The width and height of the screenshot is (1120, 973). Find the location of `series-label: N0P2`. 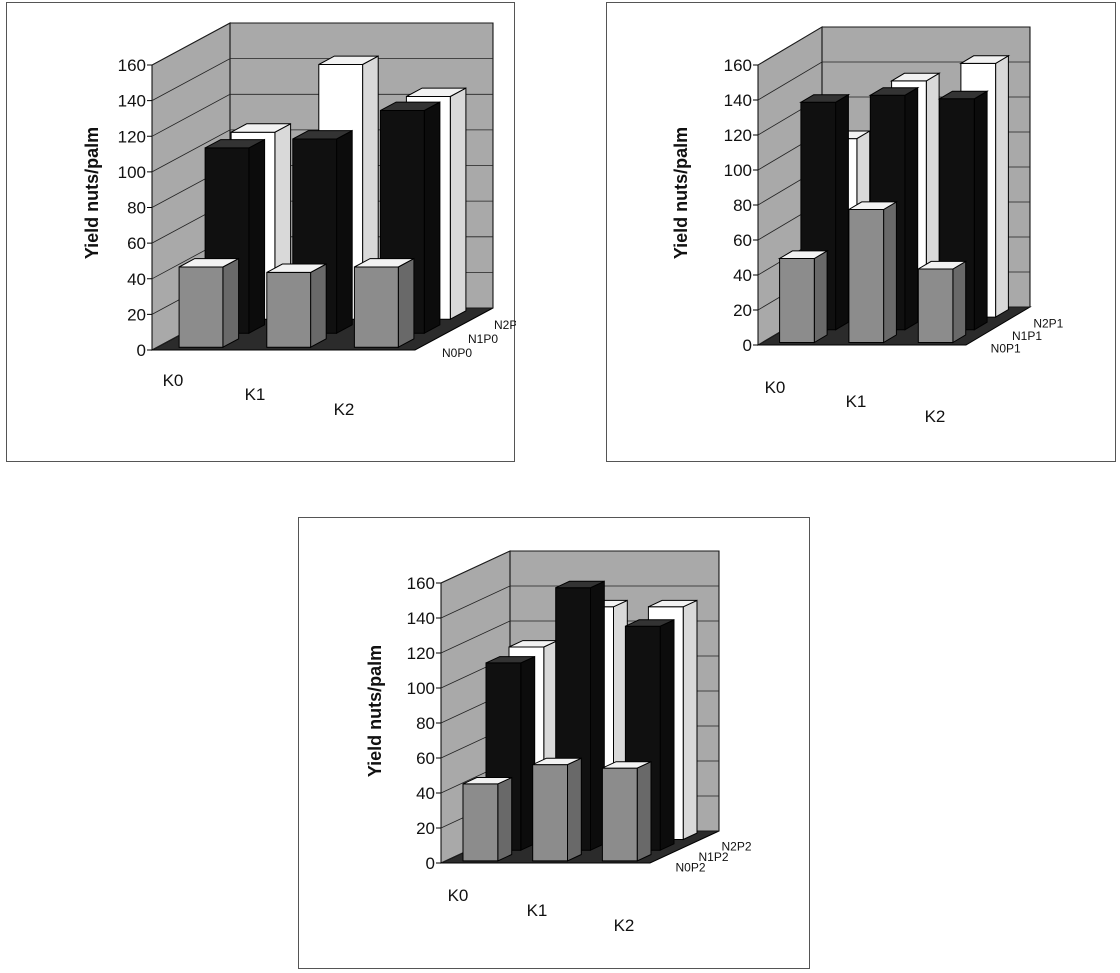

series-label: N0P2 is located at coordinates (691, 868).